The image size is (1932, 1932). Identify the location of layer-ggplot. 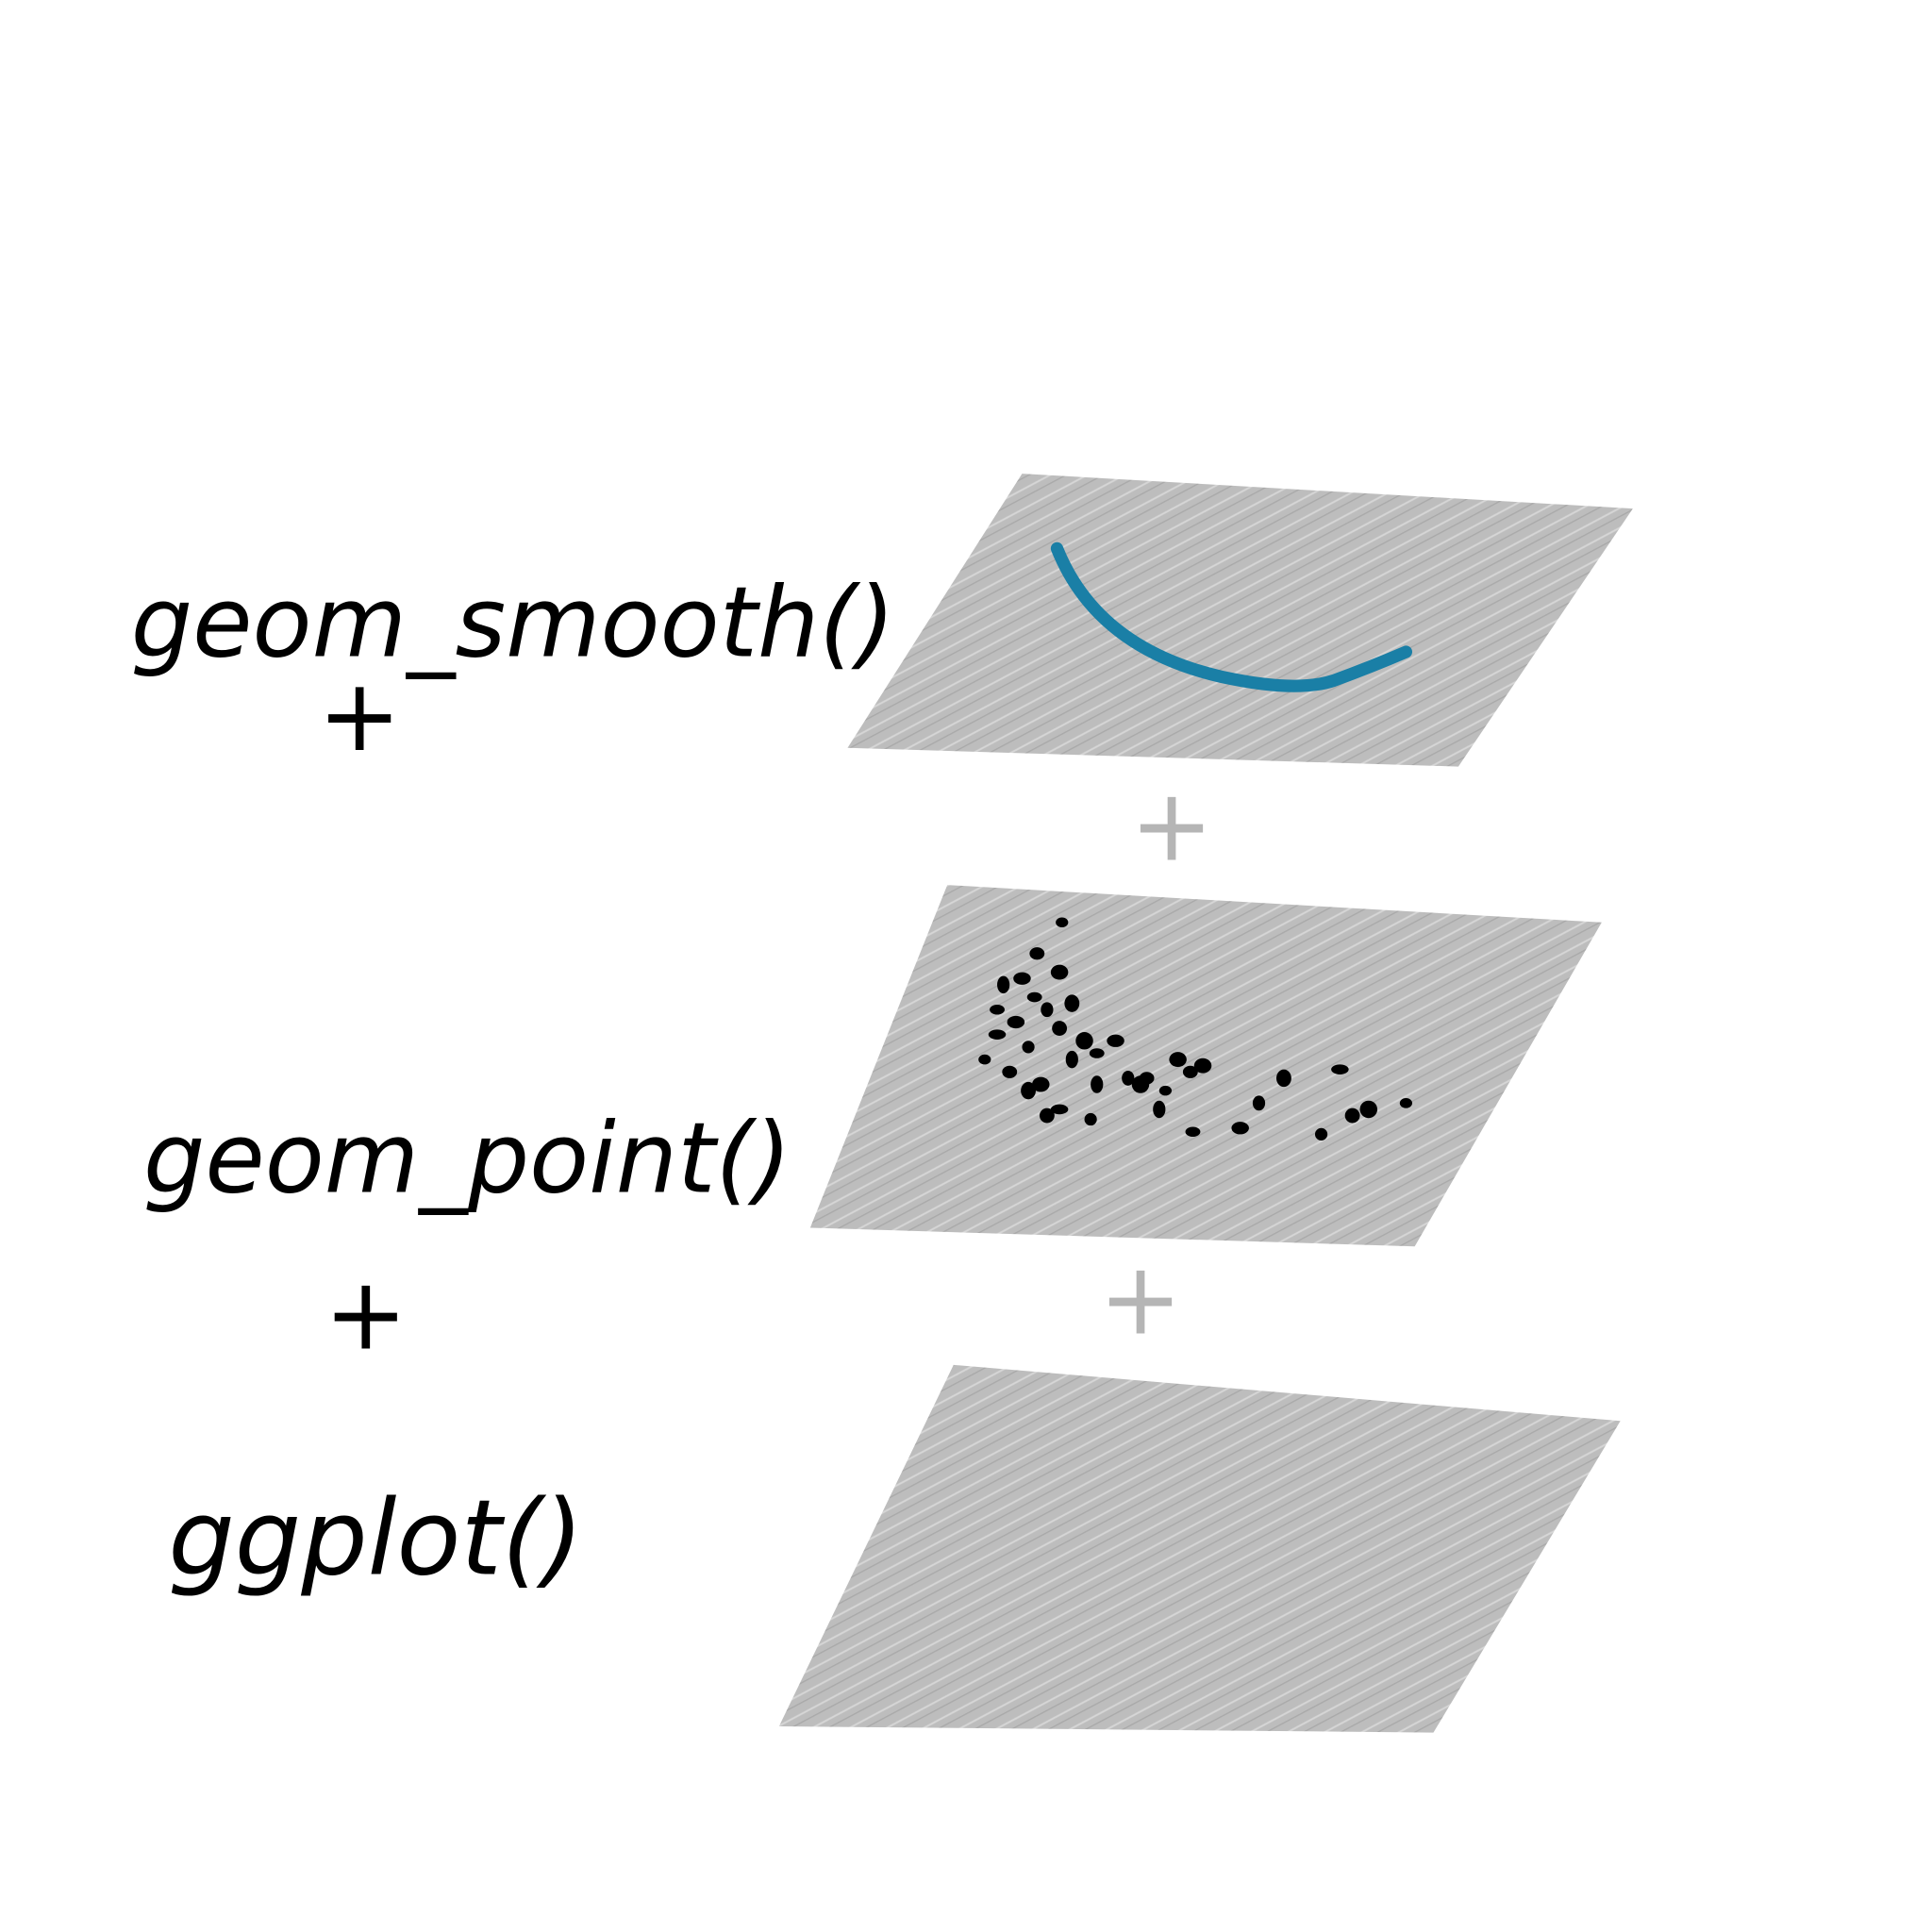
(1199, 1549).